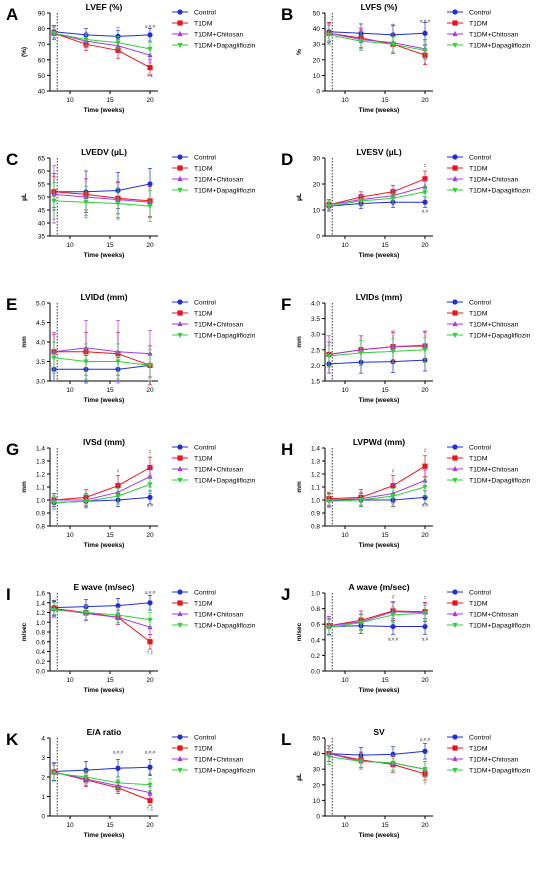 Image resolution: width=550 pixels, height=875 pixels. What do you see at coordinates (104, 732) in the screenshot?
I see `chart-title: E/A ratio` at bounding box center [104, 732].